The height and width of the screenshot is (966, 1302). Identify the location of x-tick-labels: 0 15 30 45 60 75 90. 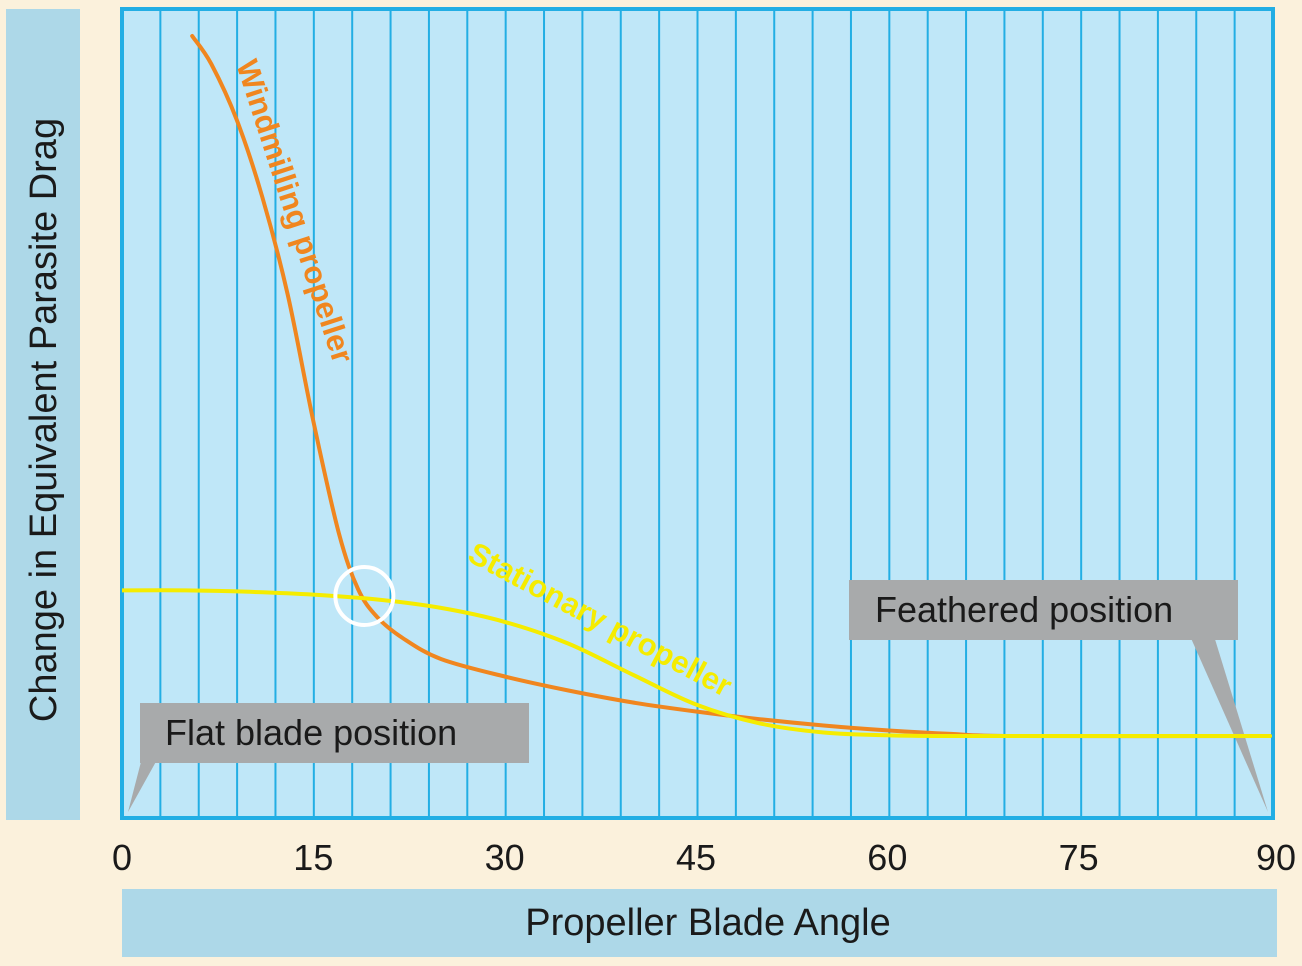
(704, 857).